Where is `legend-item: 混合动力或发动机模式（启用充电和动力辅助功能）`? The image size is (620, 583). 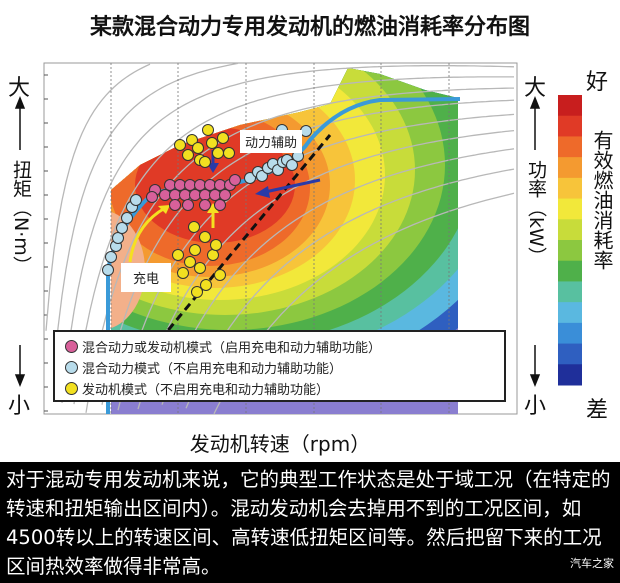
legend-item: 混合动力或发动机模式（启用充电和动力辅助功能） is located at coordinates (284, 346).